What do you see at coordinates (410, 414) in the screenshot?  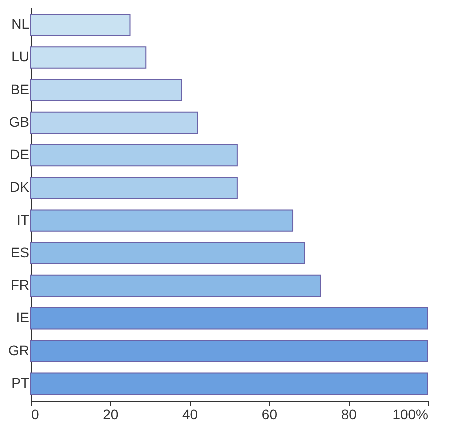 I see `x-tick-label: 100%` at bounding box center [410, 414].